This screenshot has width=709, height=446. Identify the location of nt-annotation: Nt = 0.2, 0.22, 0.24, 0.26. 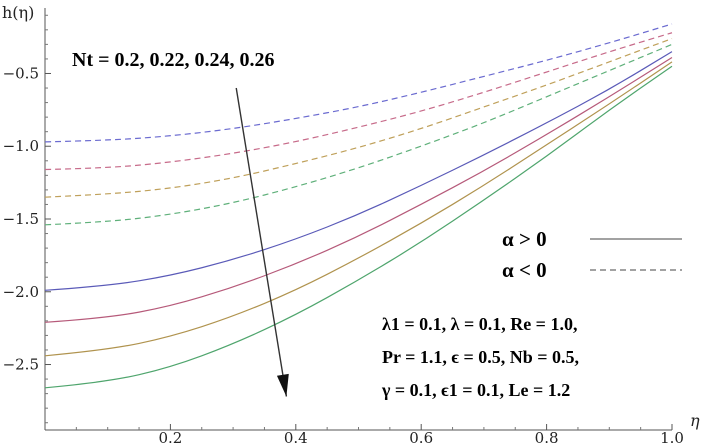
(173, 60).